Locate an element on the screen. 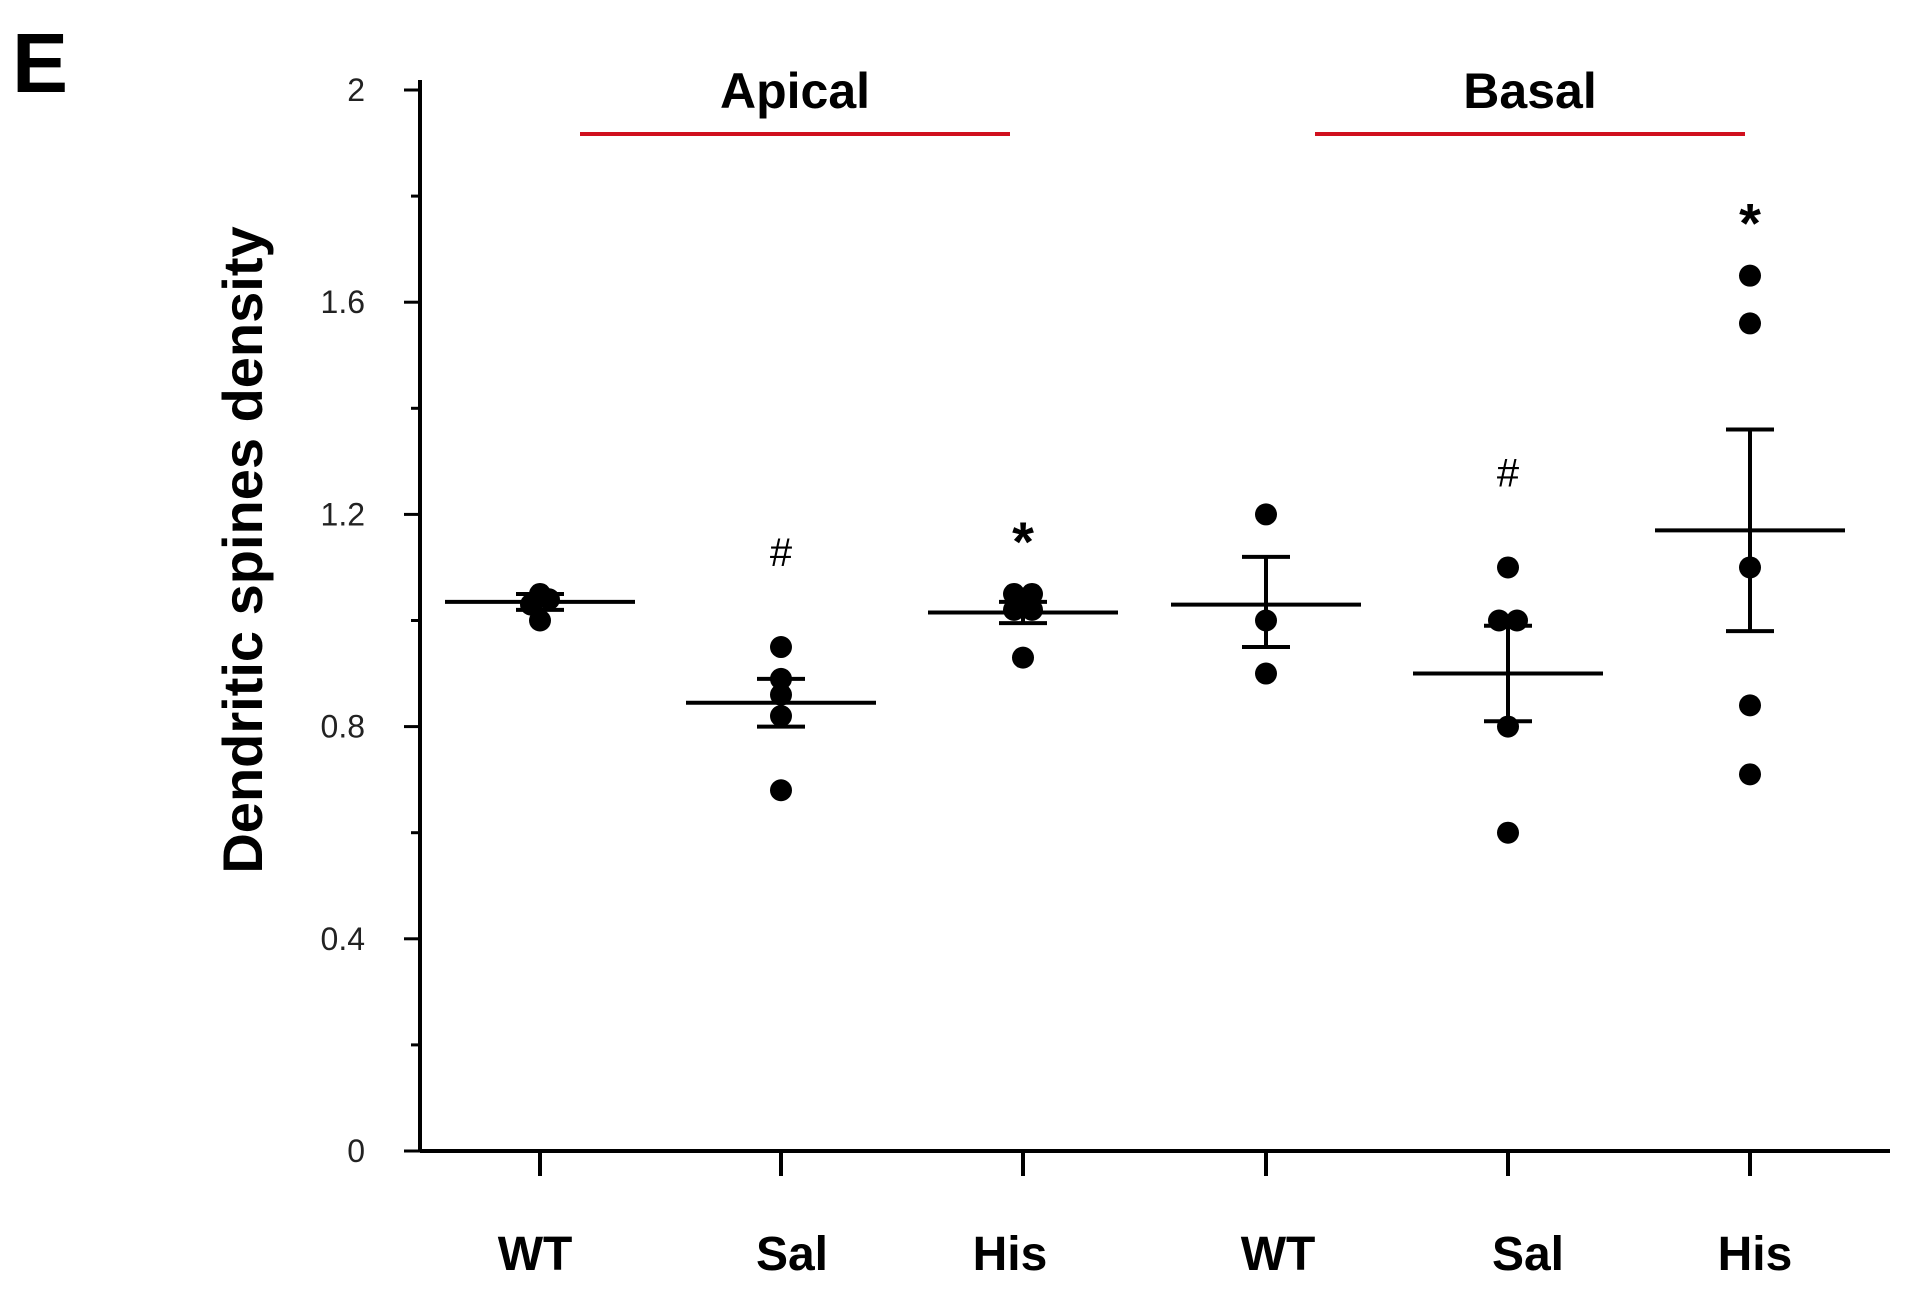 Image resolution: width=1905 pixels, height=1304 pixels. group-label-basal: Basal is located at coordinates (1529, 91).